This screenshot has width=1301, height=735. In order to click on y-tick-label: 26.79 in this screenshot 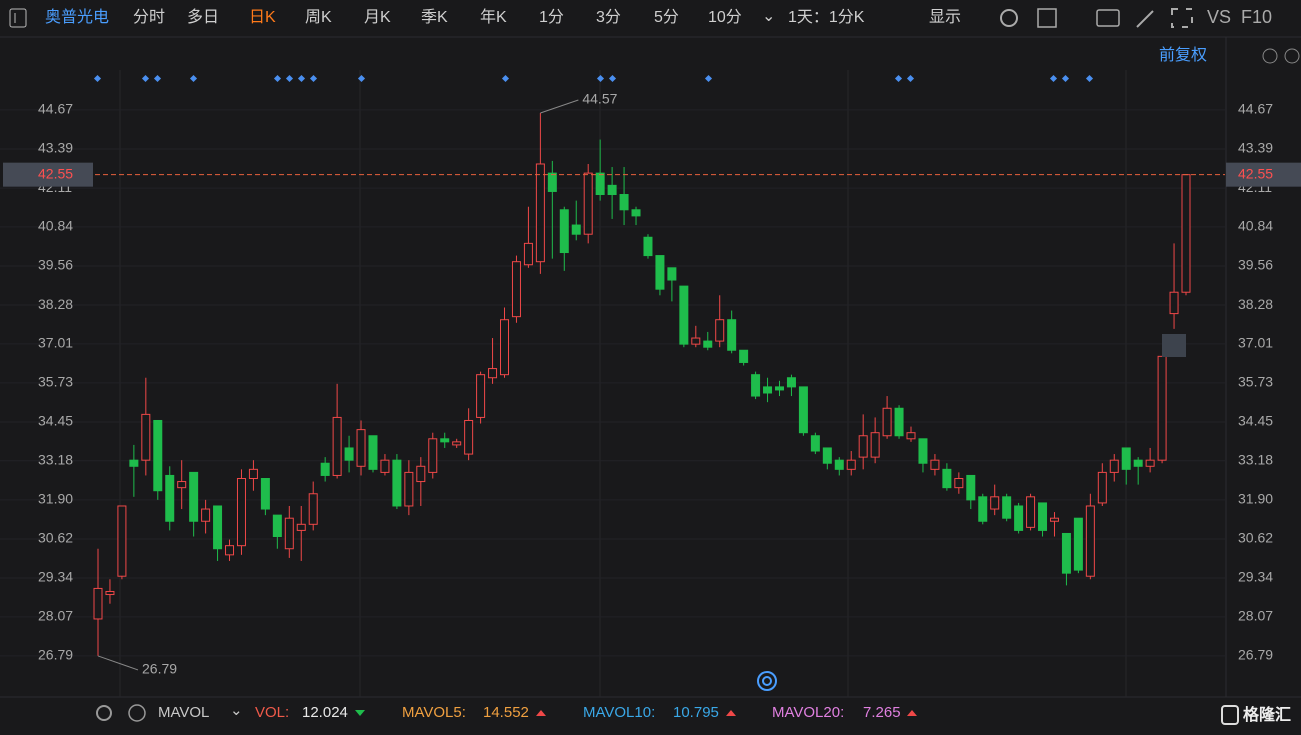, I will do `click(55, 655)`.